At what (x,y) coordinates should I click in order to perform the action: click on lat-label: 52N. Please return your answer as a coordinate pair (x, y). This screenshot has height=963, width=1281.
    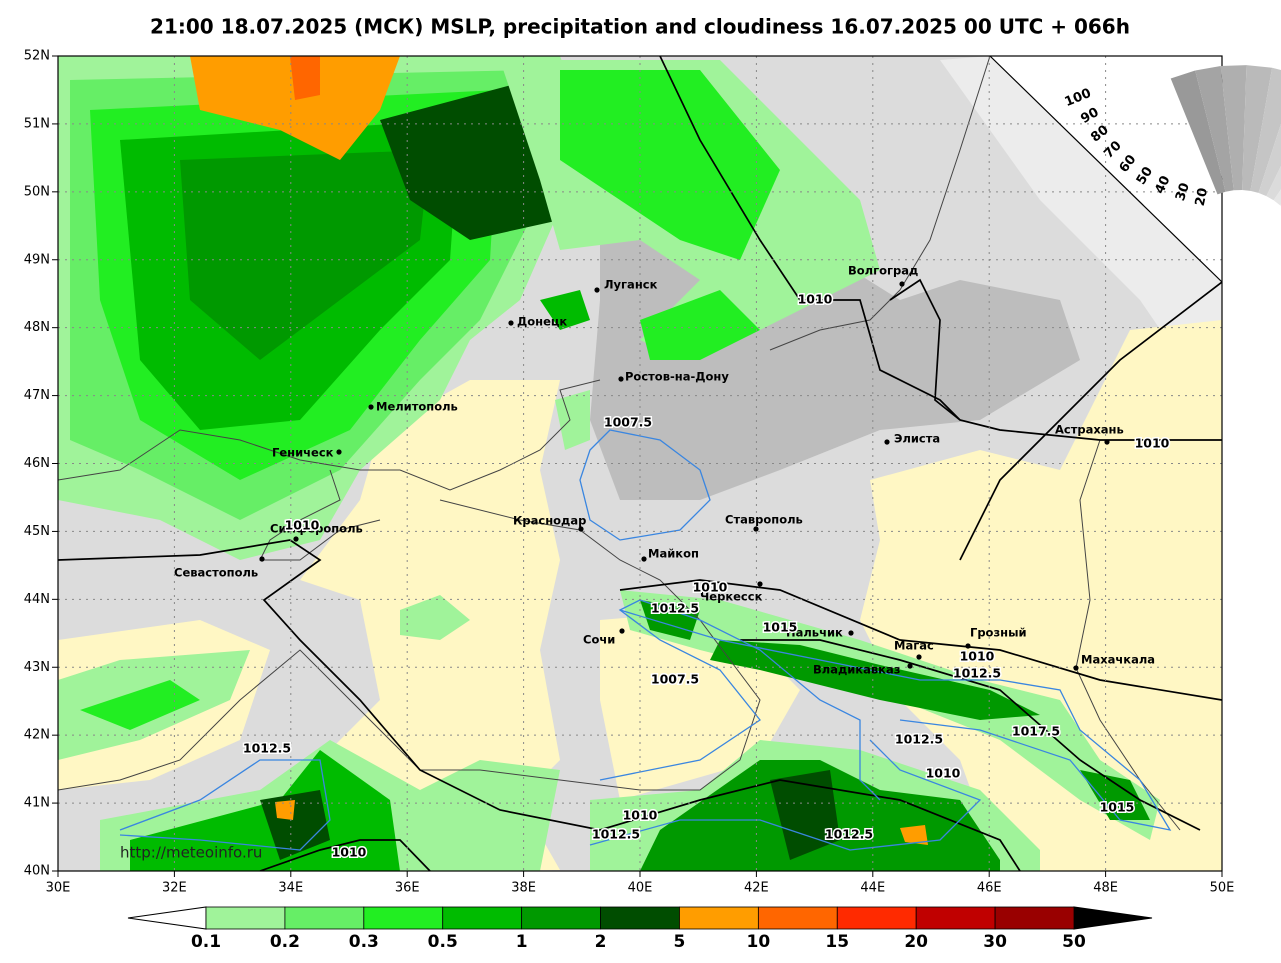
    Looking at the image, I should click on (37, 56).